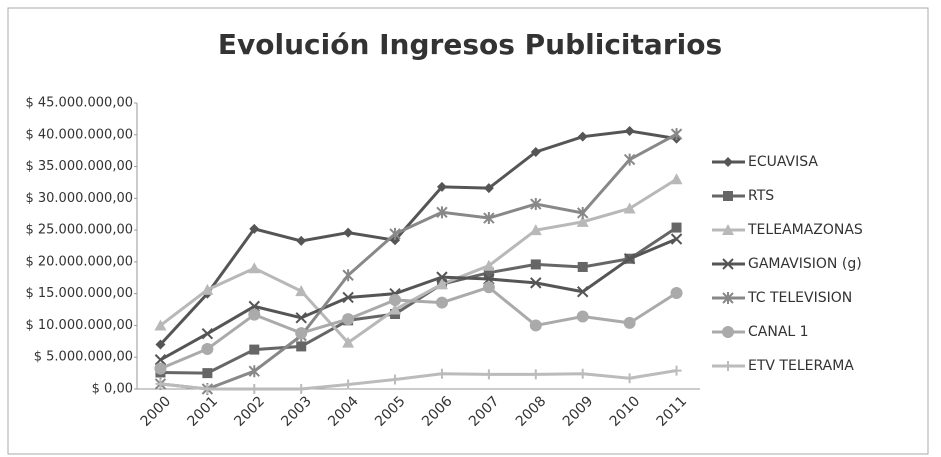 Image resolution: width=941 pixels, height=457 pixels. What do you see at coordinates (79, 134) in the screenshot?
I see `y-tick-label: $ 40.000.000,00` at bounding box center [79, 134].